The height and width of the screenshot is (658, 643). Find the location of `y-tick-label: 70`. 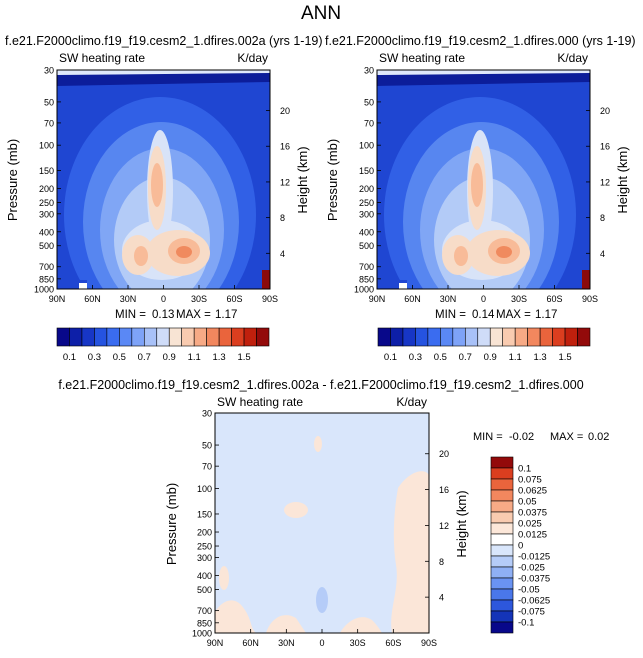

y-tick-label: 70 is located at coordinates (369, 123).